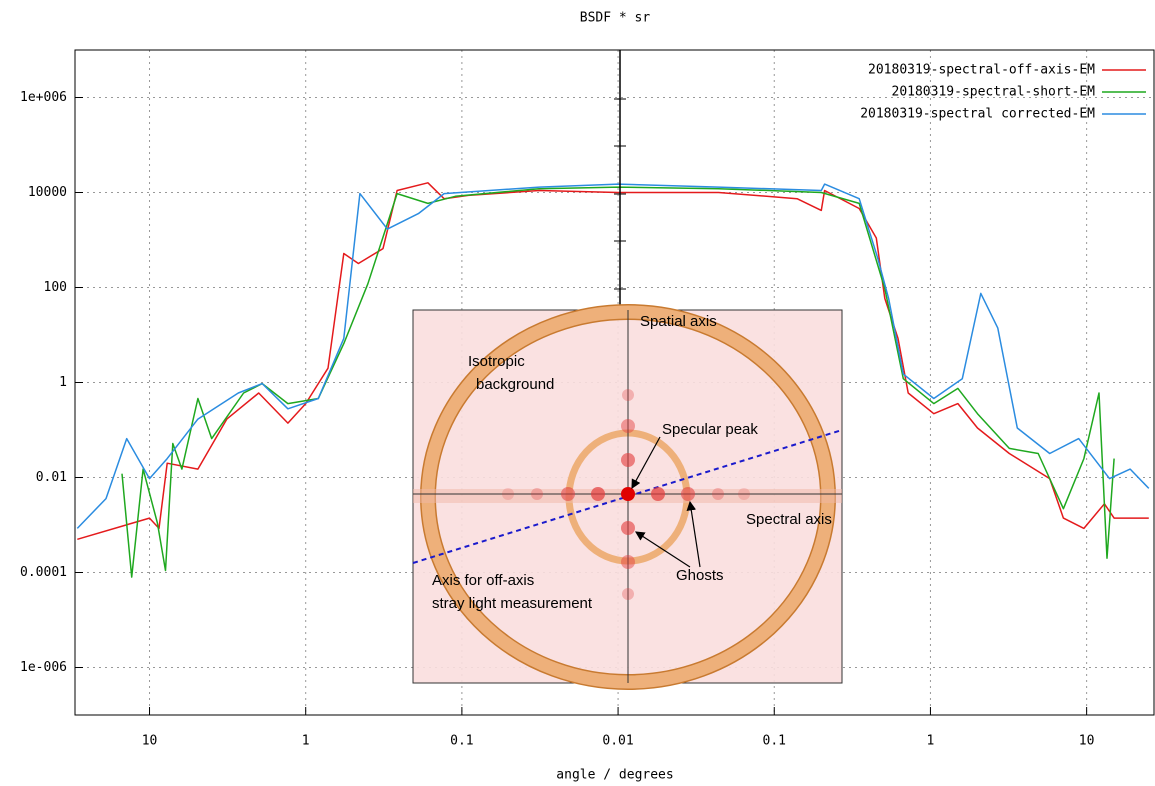  What do you see at coordinates (483, 580) in the screenshot?
I see `annotation: Axis for off-axis` at bounding box center [483, 580].